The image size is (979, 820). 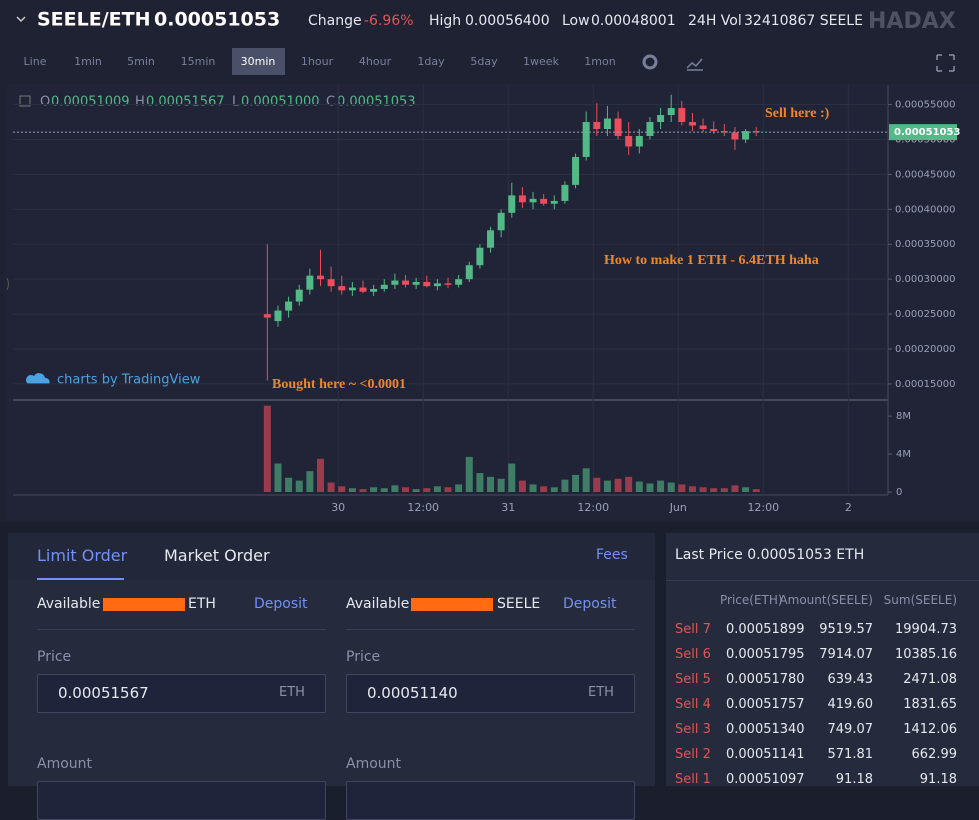 What do you see at coordinates (920, 600) in the screenshot?
I see `column-header: Sum(SEELE)` at bounding box center [920, 600].